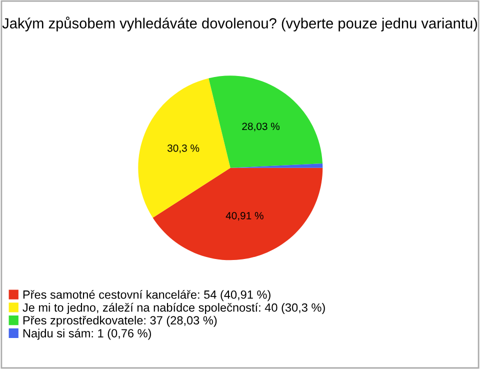 The width and height of the screenshot is (480, 369). What do you see at coordinates (87, 334) in the screenshot?
I see `legend-label: Najdu si sám: 1 (0,76 %)` at bounding box center [87, 334].